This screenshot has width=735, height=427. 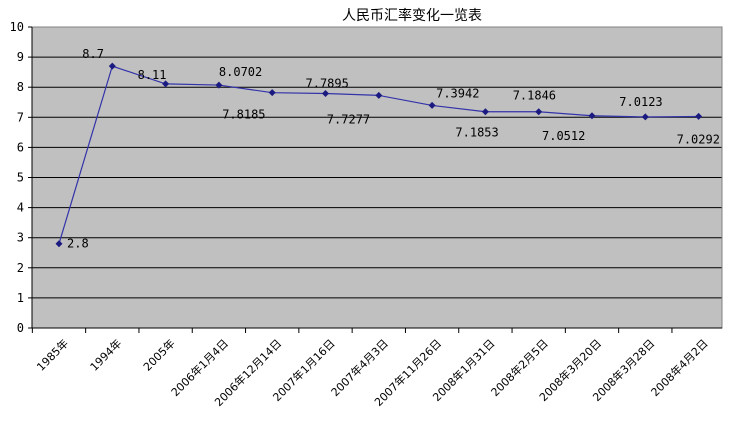 I want to click on data-label: 8.7, so click(x=93, y=54).